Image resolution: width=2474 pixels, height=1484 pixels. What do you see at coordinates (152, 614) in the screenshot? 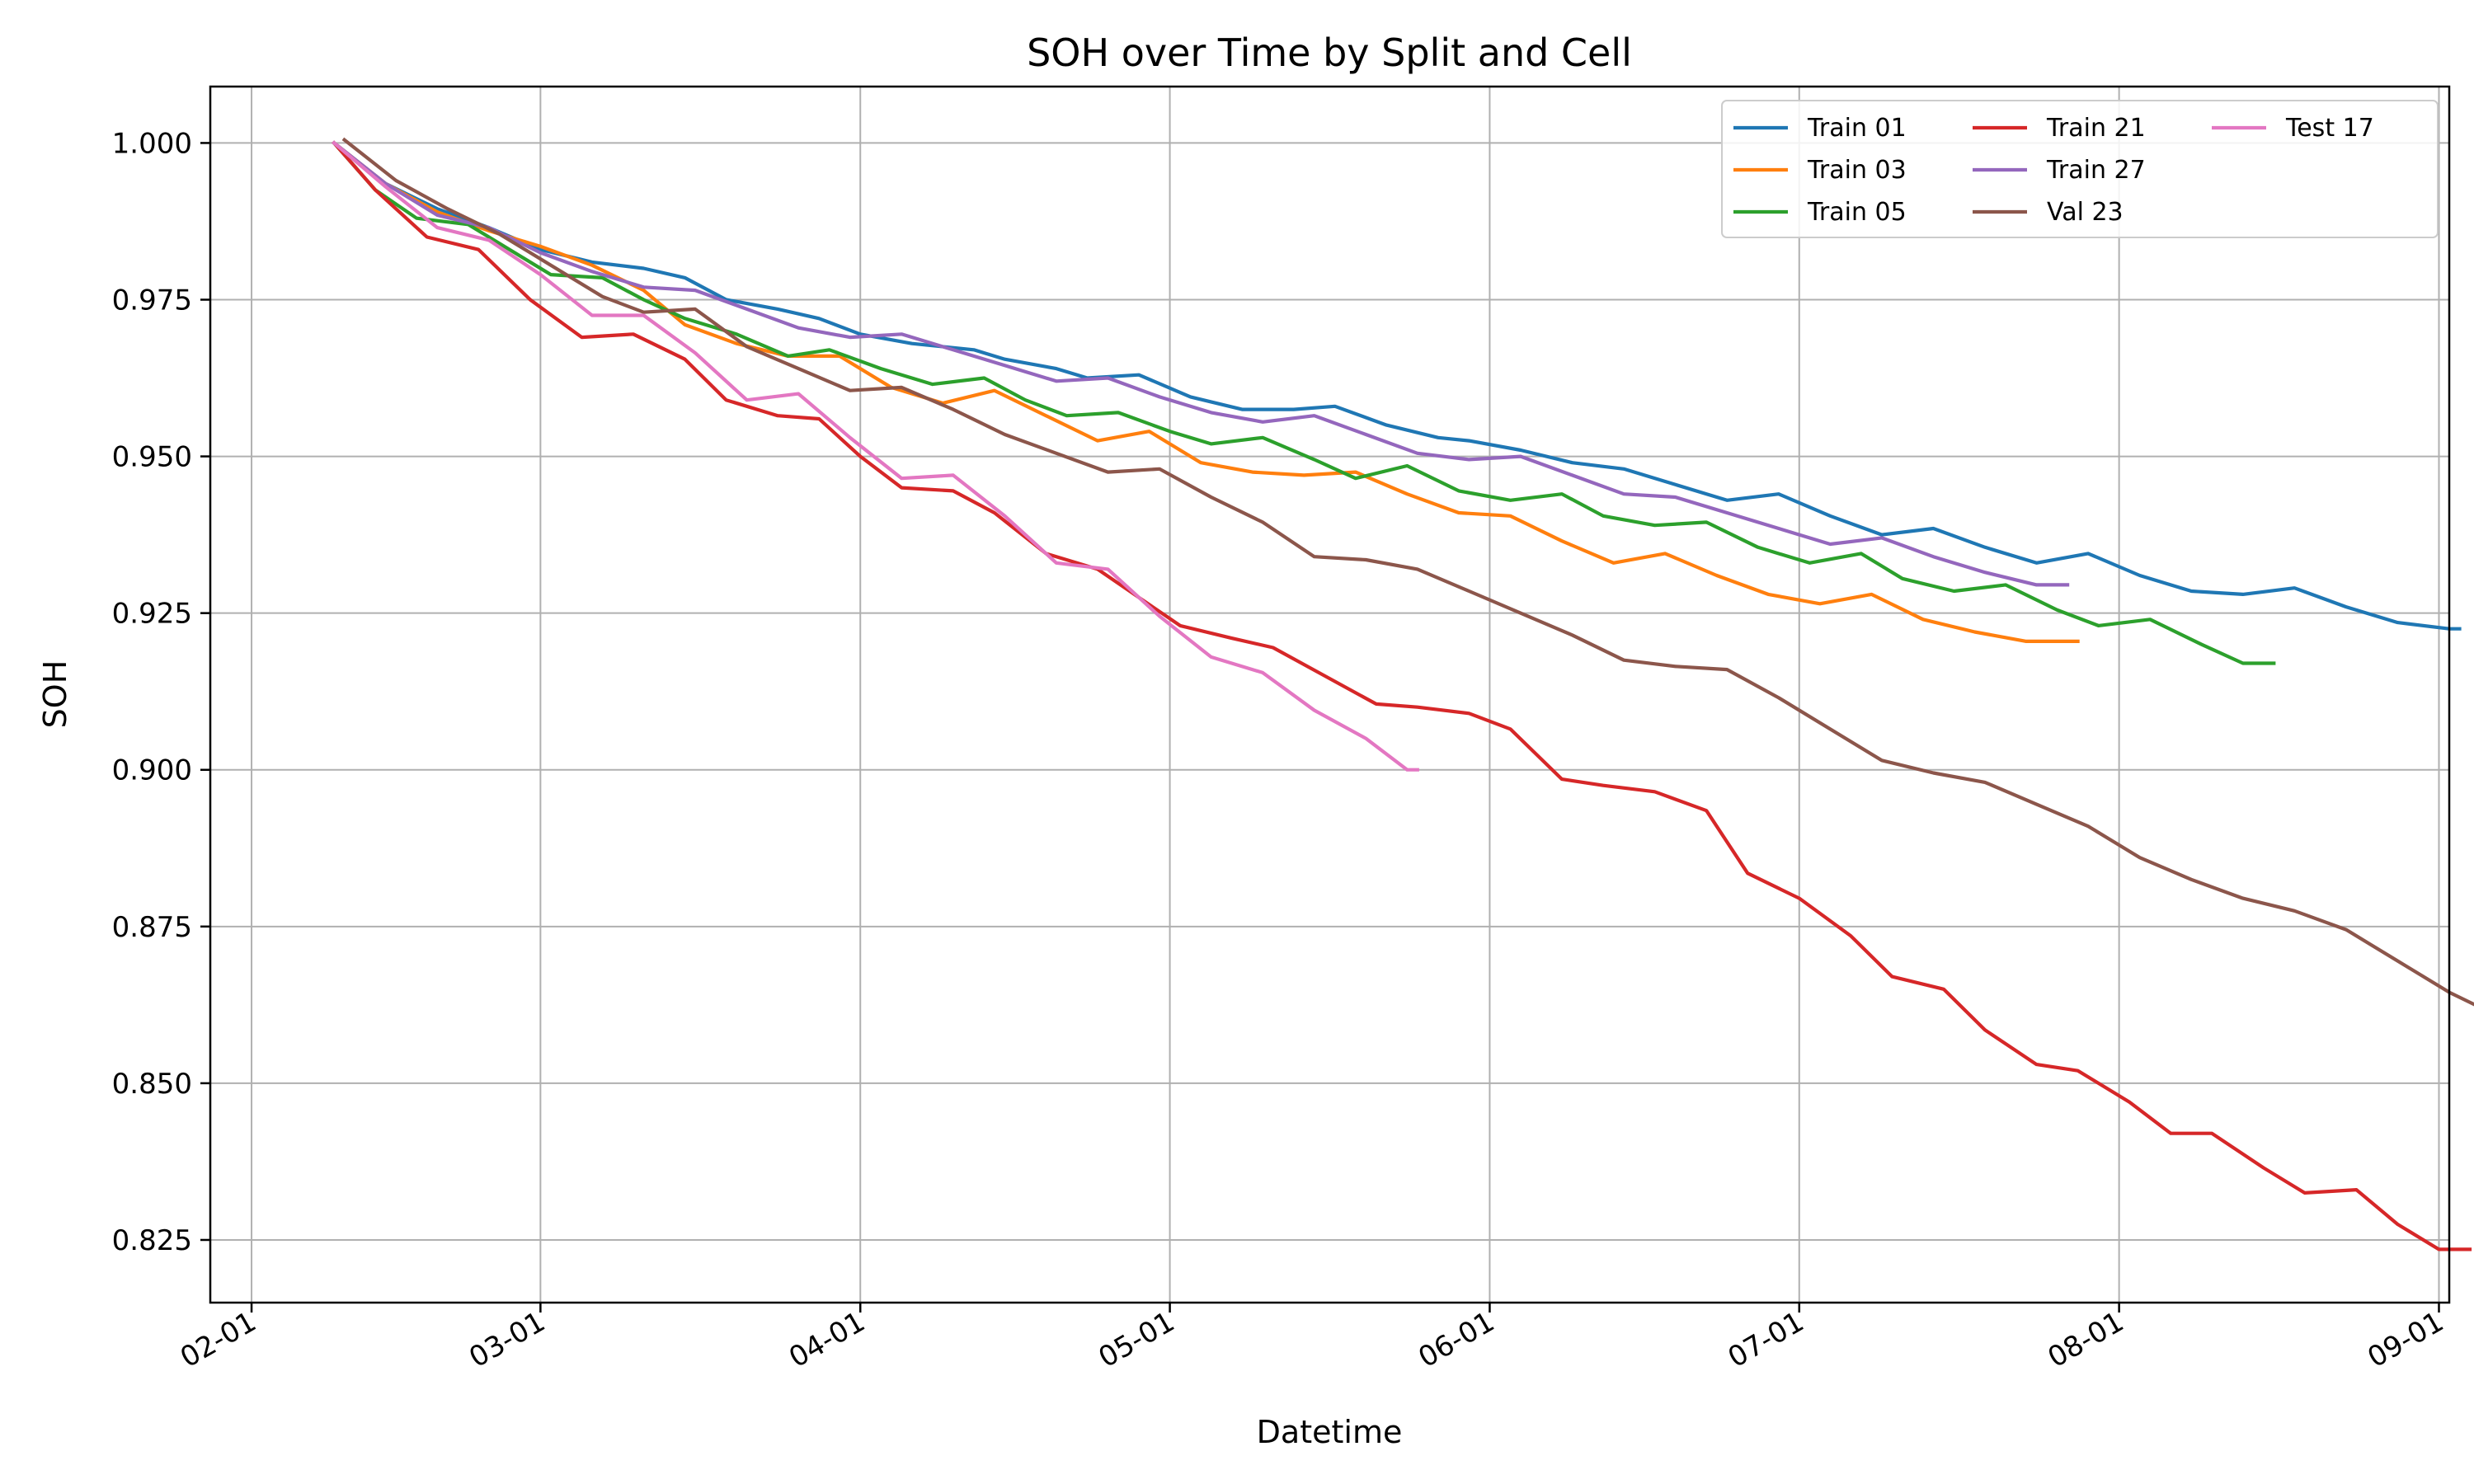
I see `y-tick-label: 0.925` at bounding box center [152, 614].